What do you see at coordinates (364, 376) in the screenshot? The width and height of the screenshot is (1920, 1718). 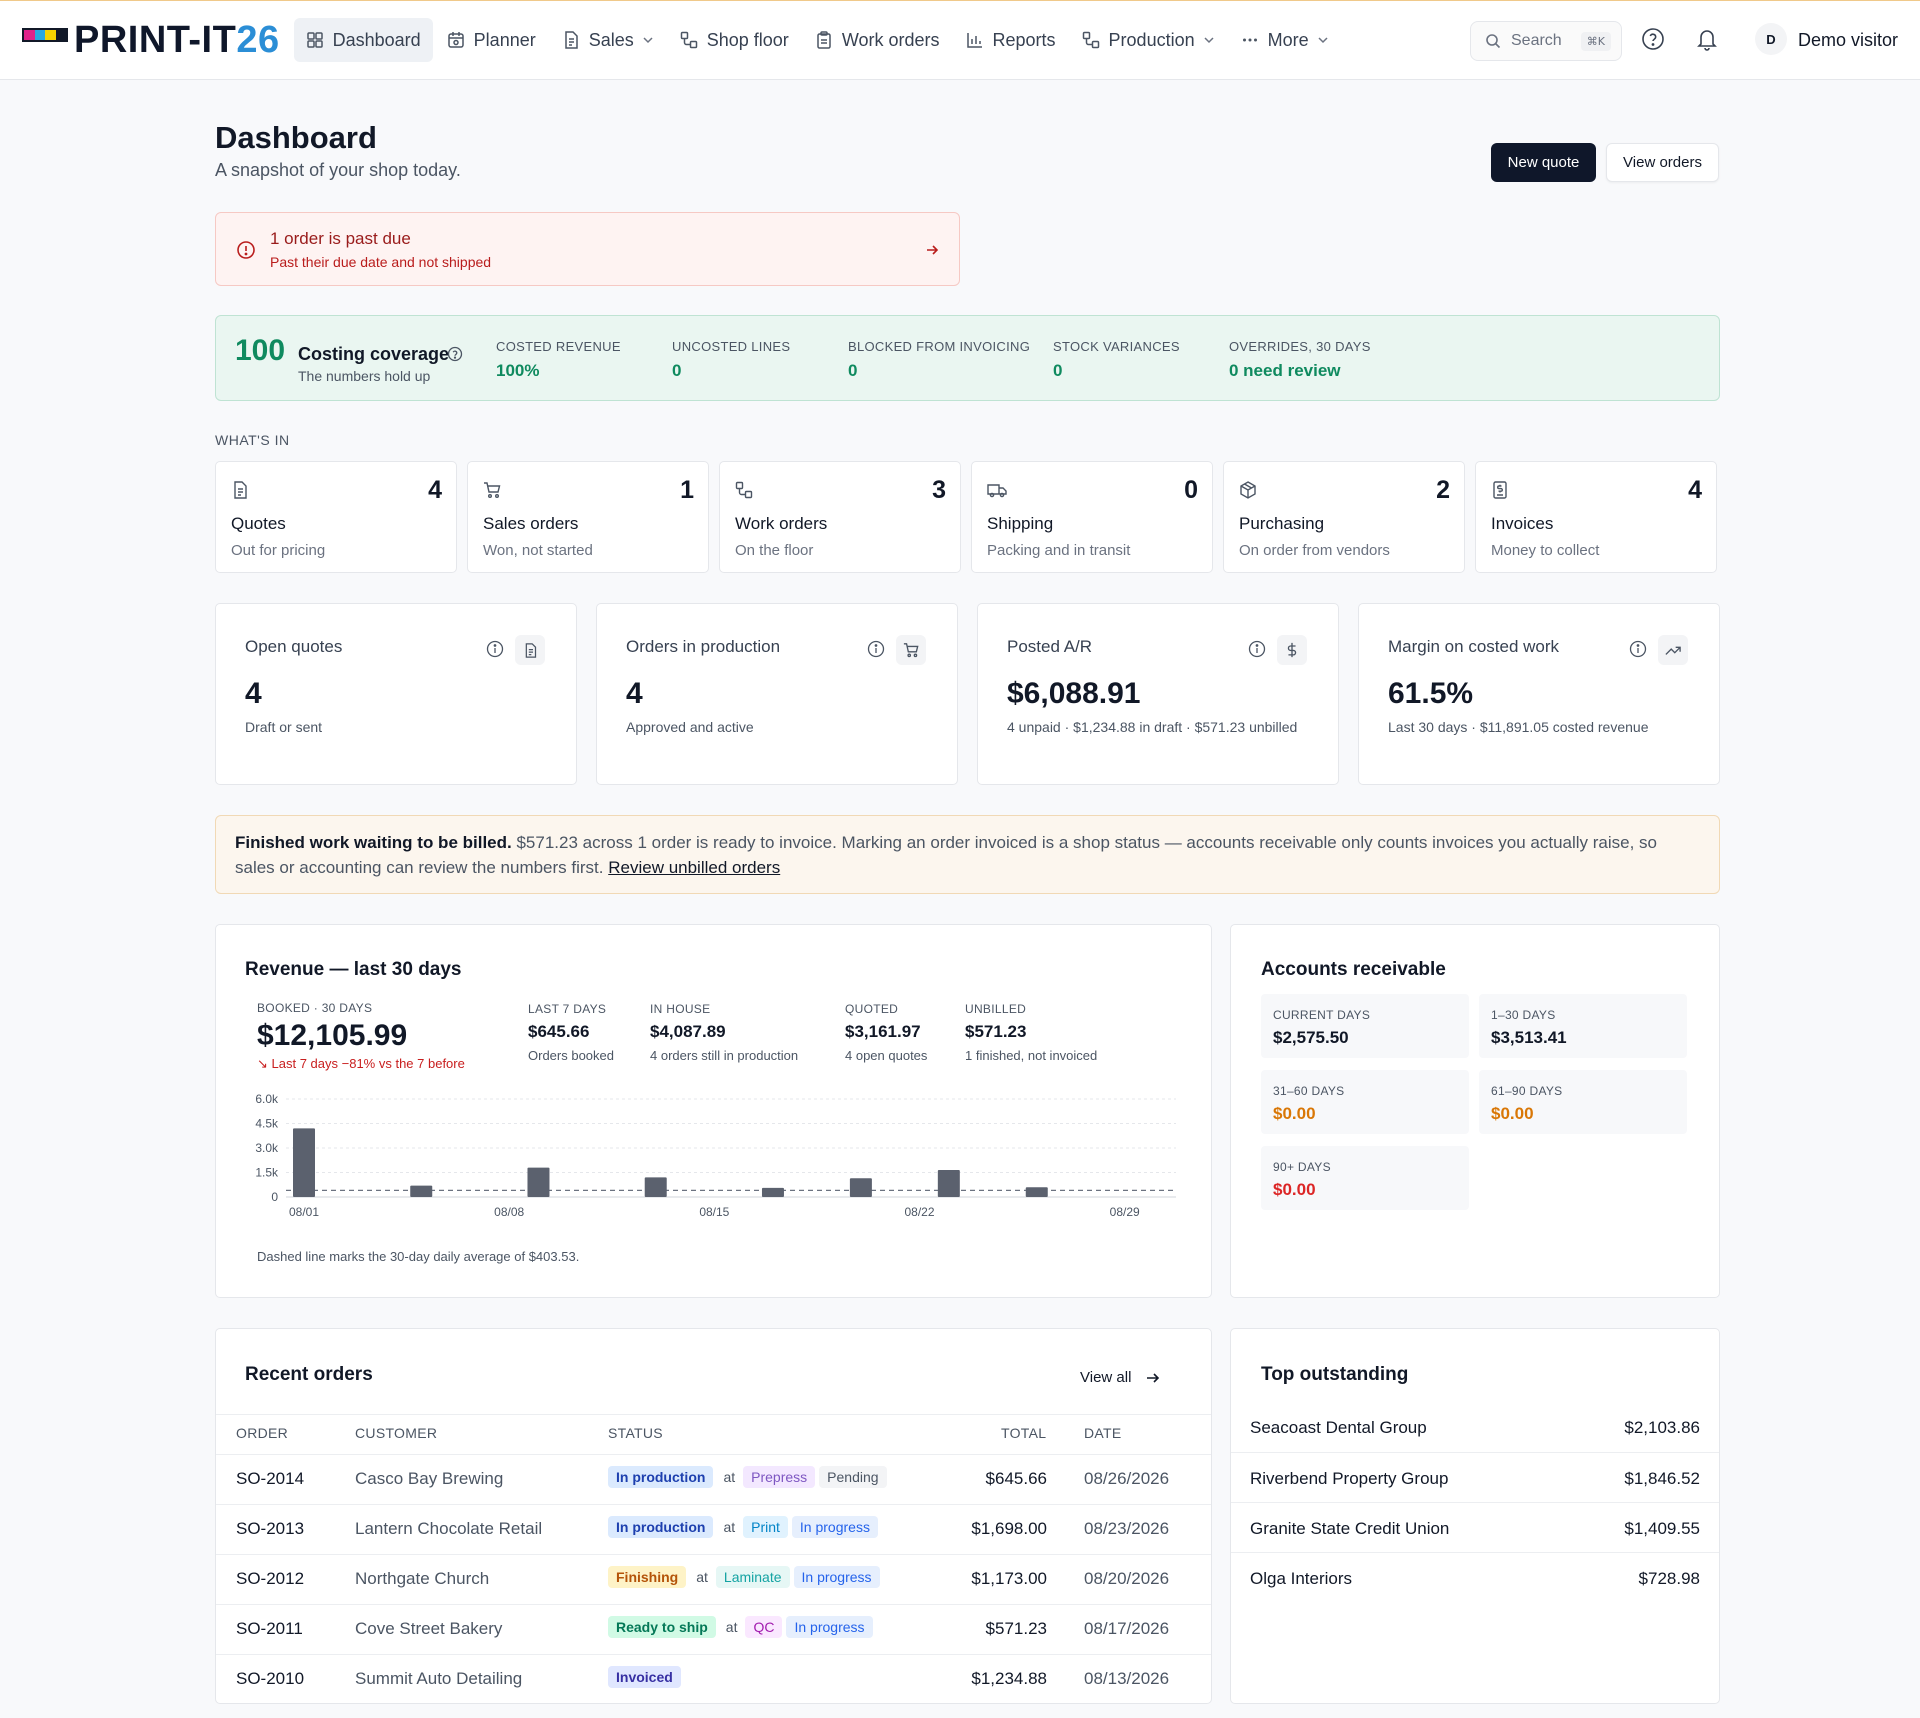 I see `coverage-subtitle: The numbers hold up` at bounding box center [364, 376].